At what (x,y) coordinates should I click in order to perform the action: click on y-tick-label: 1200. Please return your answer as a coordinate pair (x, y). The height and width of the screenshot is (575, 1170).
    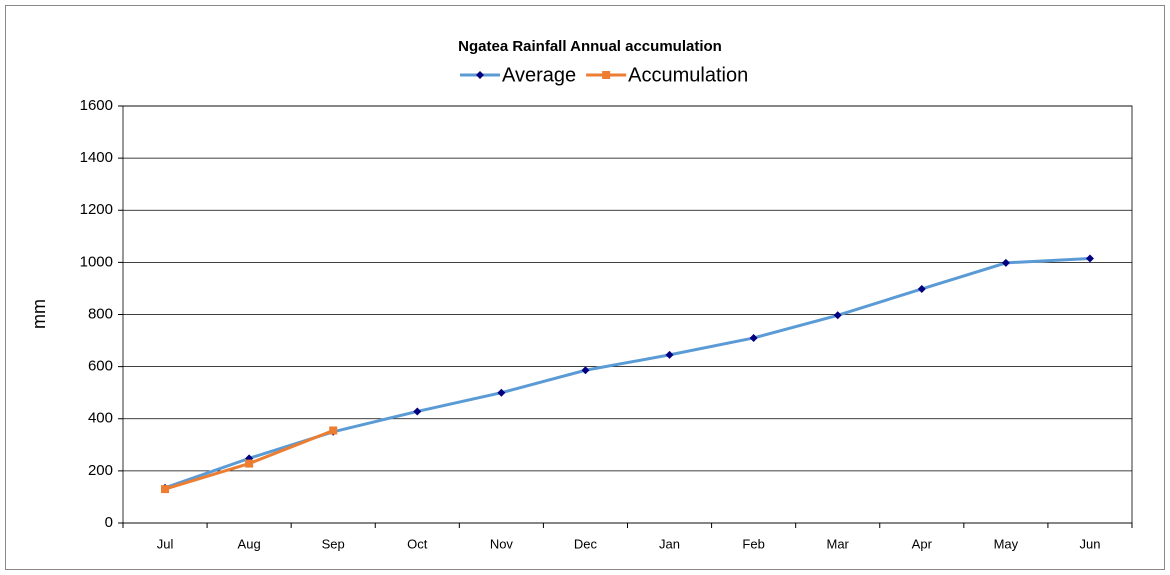
    Looking at the image, I should click on (96, 209).